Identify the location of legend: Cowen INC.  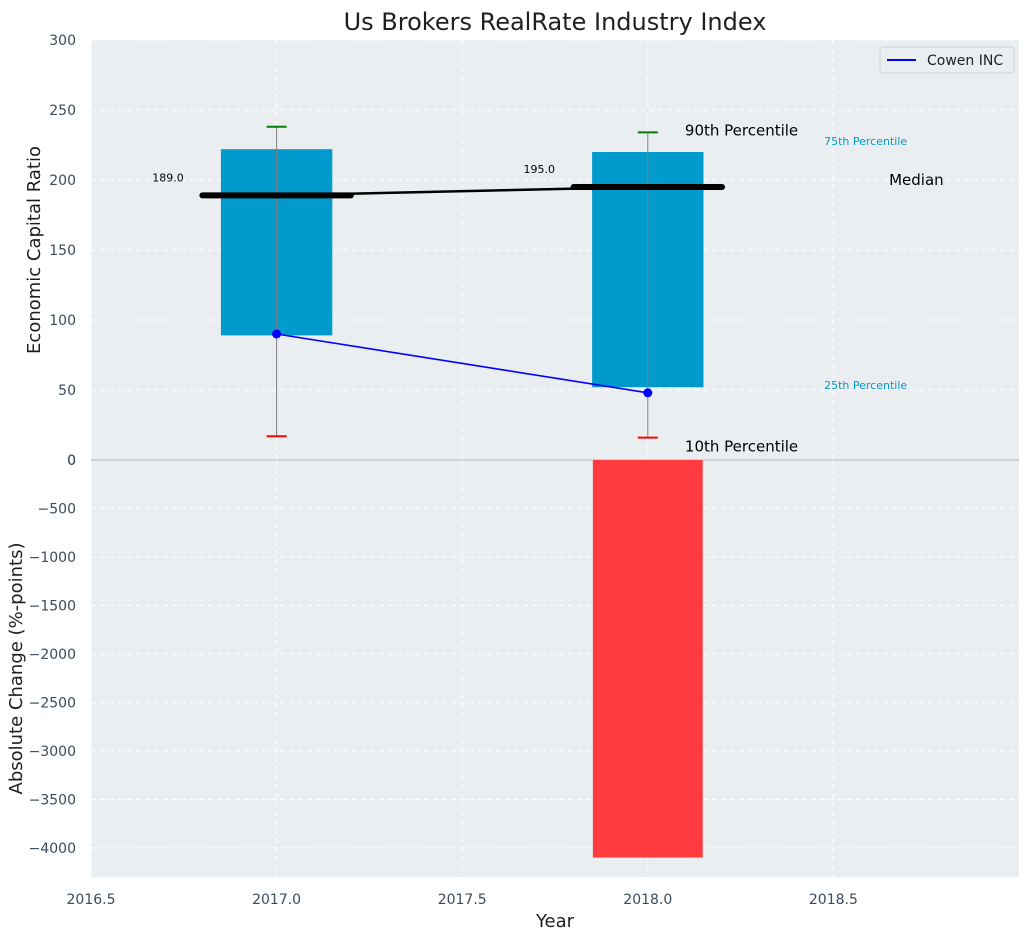
(947, 60).